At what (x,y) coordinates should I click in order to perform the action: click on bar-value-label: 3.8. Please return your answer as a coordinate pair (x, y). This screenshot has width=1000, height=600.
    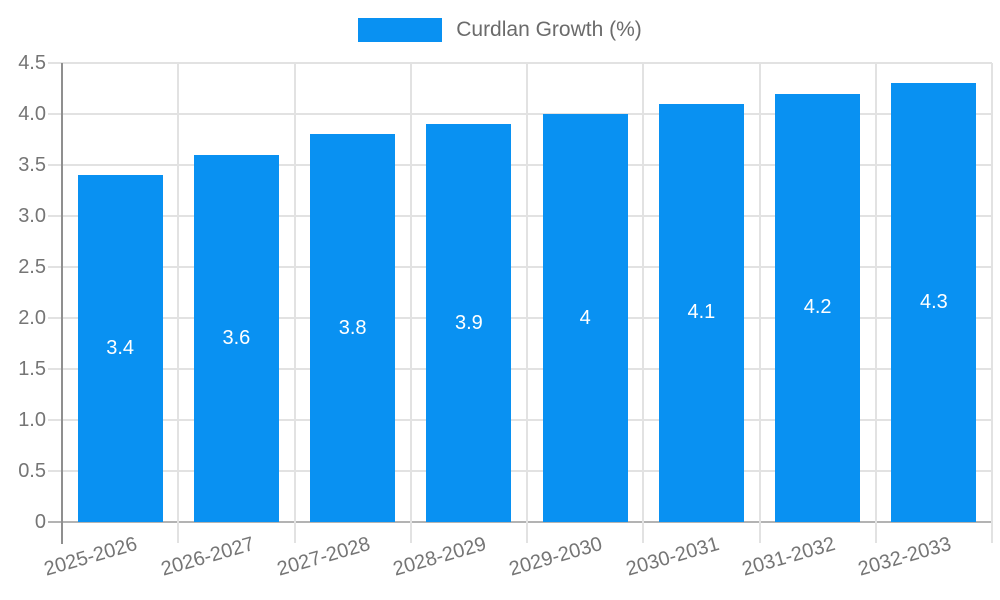
    Looking at the image, I should click on (352, 327).